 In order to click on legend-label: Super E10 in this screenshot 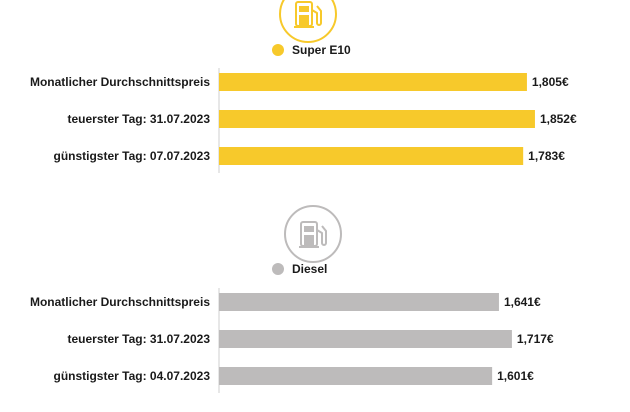, I will do `click(321, 50)`.